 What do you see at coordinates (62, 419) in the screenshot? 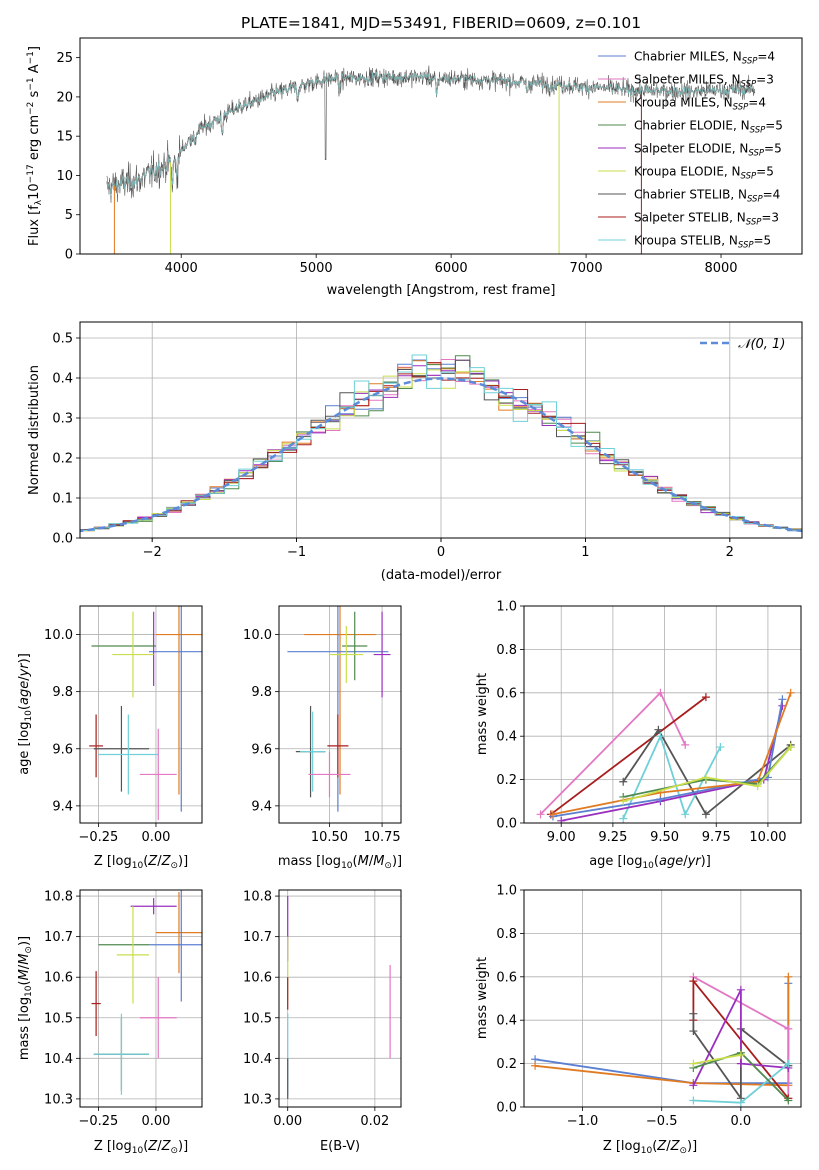
I see `residual-ytick-label: 0.3` at bounding box center [62, 419].